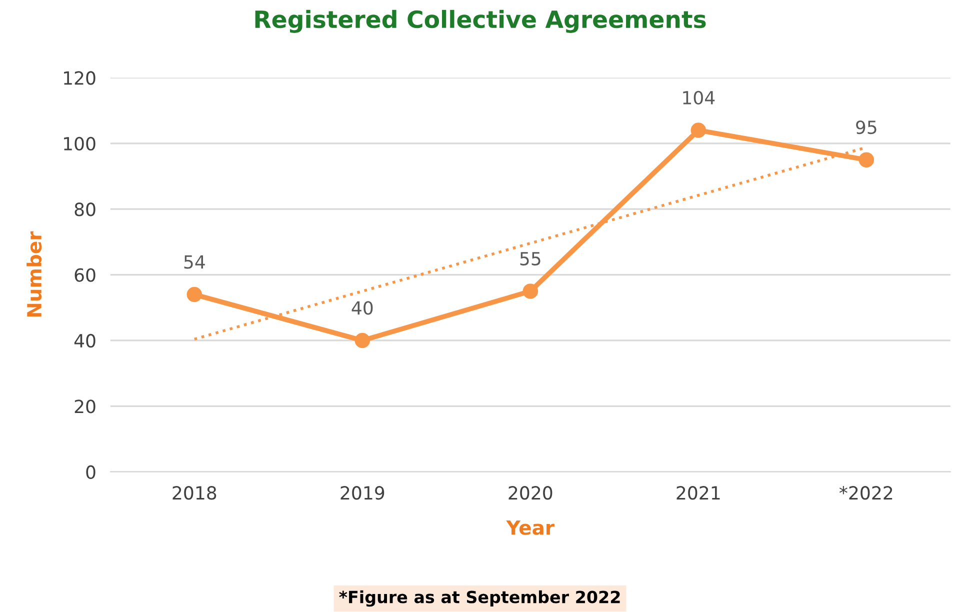 The image size is (960, 612). Describe the element at coordinates (80, 143) in the screenshot. I see `y-tick-label: 100` at that location.